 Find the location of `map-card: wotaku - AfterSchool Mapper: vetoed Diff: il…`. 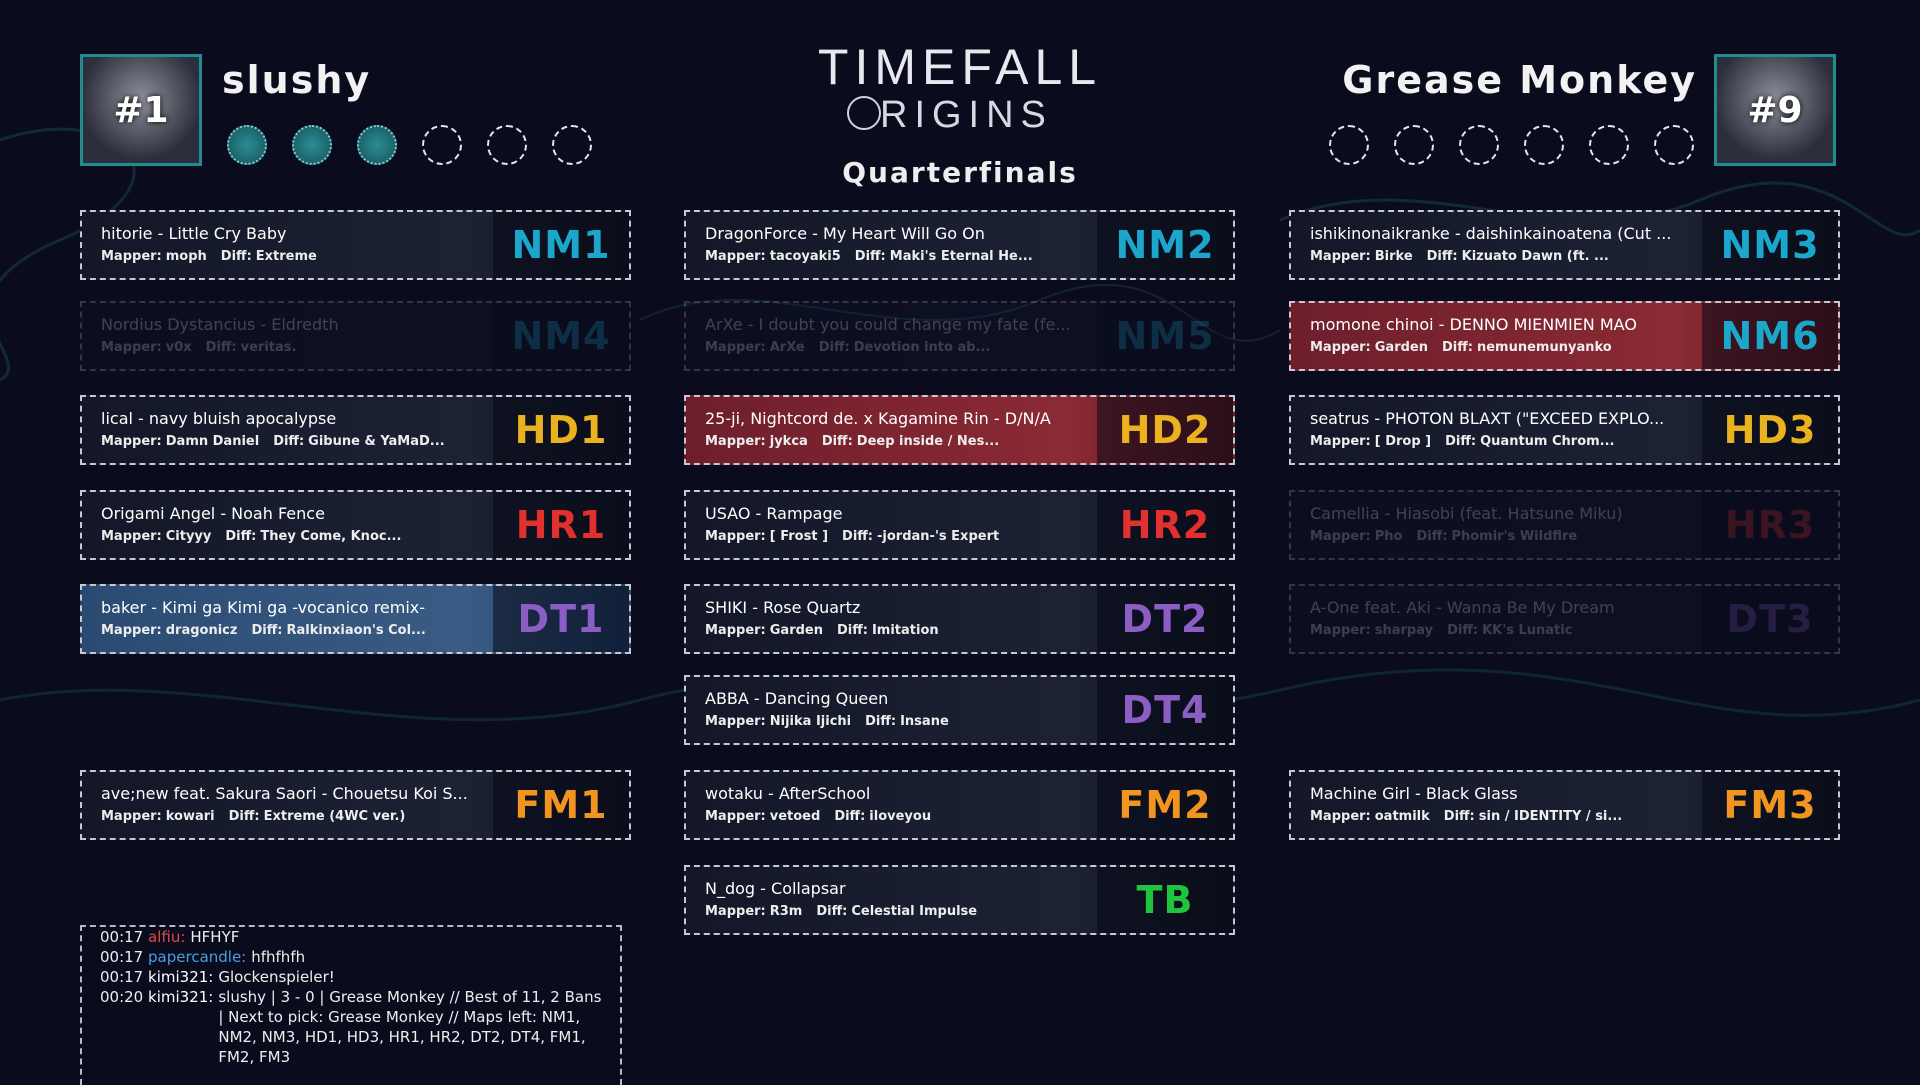

map-card: wotaku - AfterSchool Mapper: vetoed Diff: il… is located at coordinates (959, 805).